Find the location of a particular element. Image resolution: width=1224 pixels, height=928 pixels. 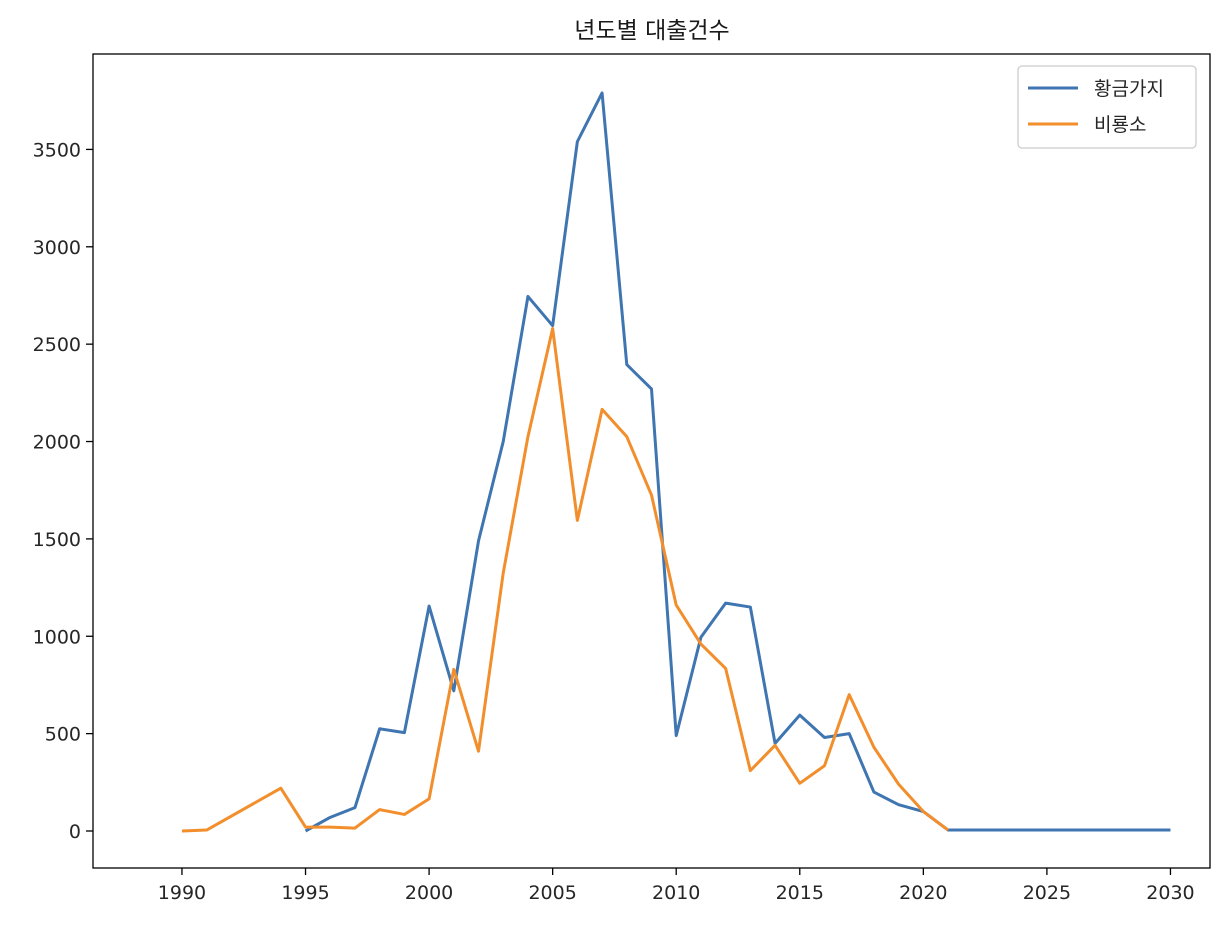

chart-title: 년도별 대출건수 is located at coordinates (651, 31).